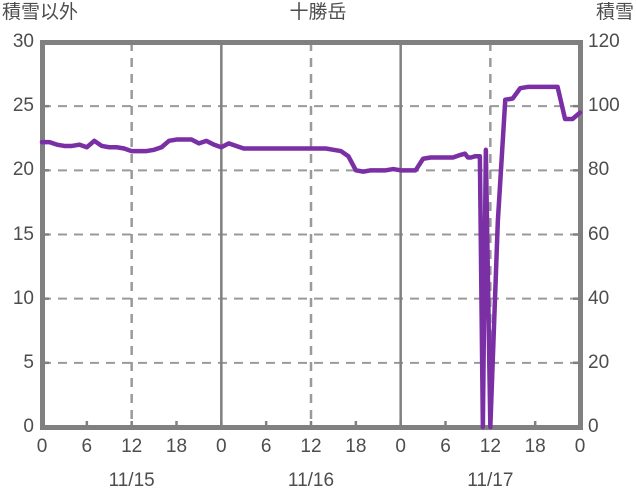  I want to click on left-tick-label: 30, so click(23, 41).